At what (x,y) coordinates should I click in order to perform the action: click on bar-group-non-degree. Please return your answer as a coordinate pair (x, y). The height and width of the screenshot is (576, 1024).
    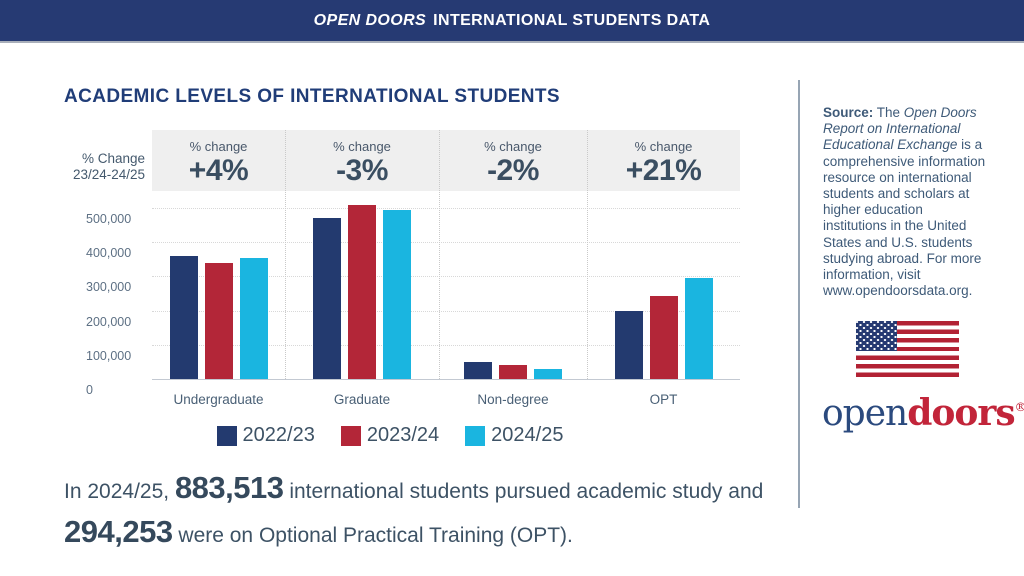
    Looking at the image, I should click on (513, 370).